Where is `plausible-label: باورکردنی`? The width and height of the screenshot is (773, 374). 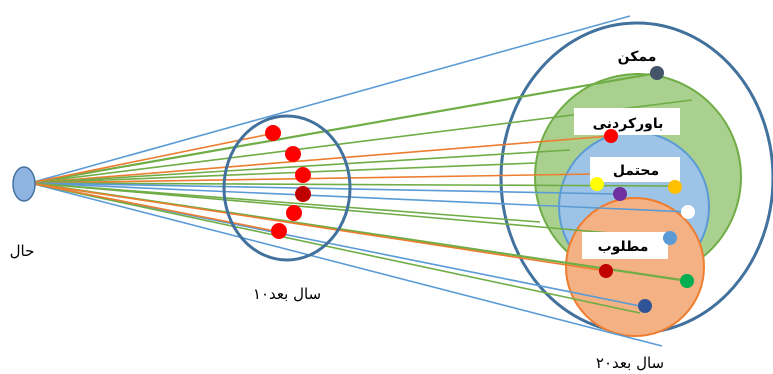
plausible-label: باورکردنی is located at coordinates (628, 124).